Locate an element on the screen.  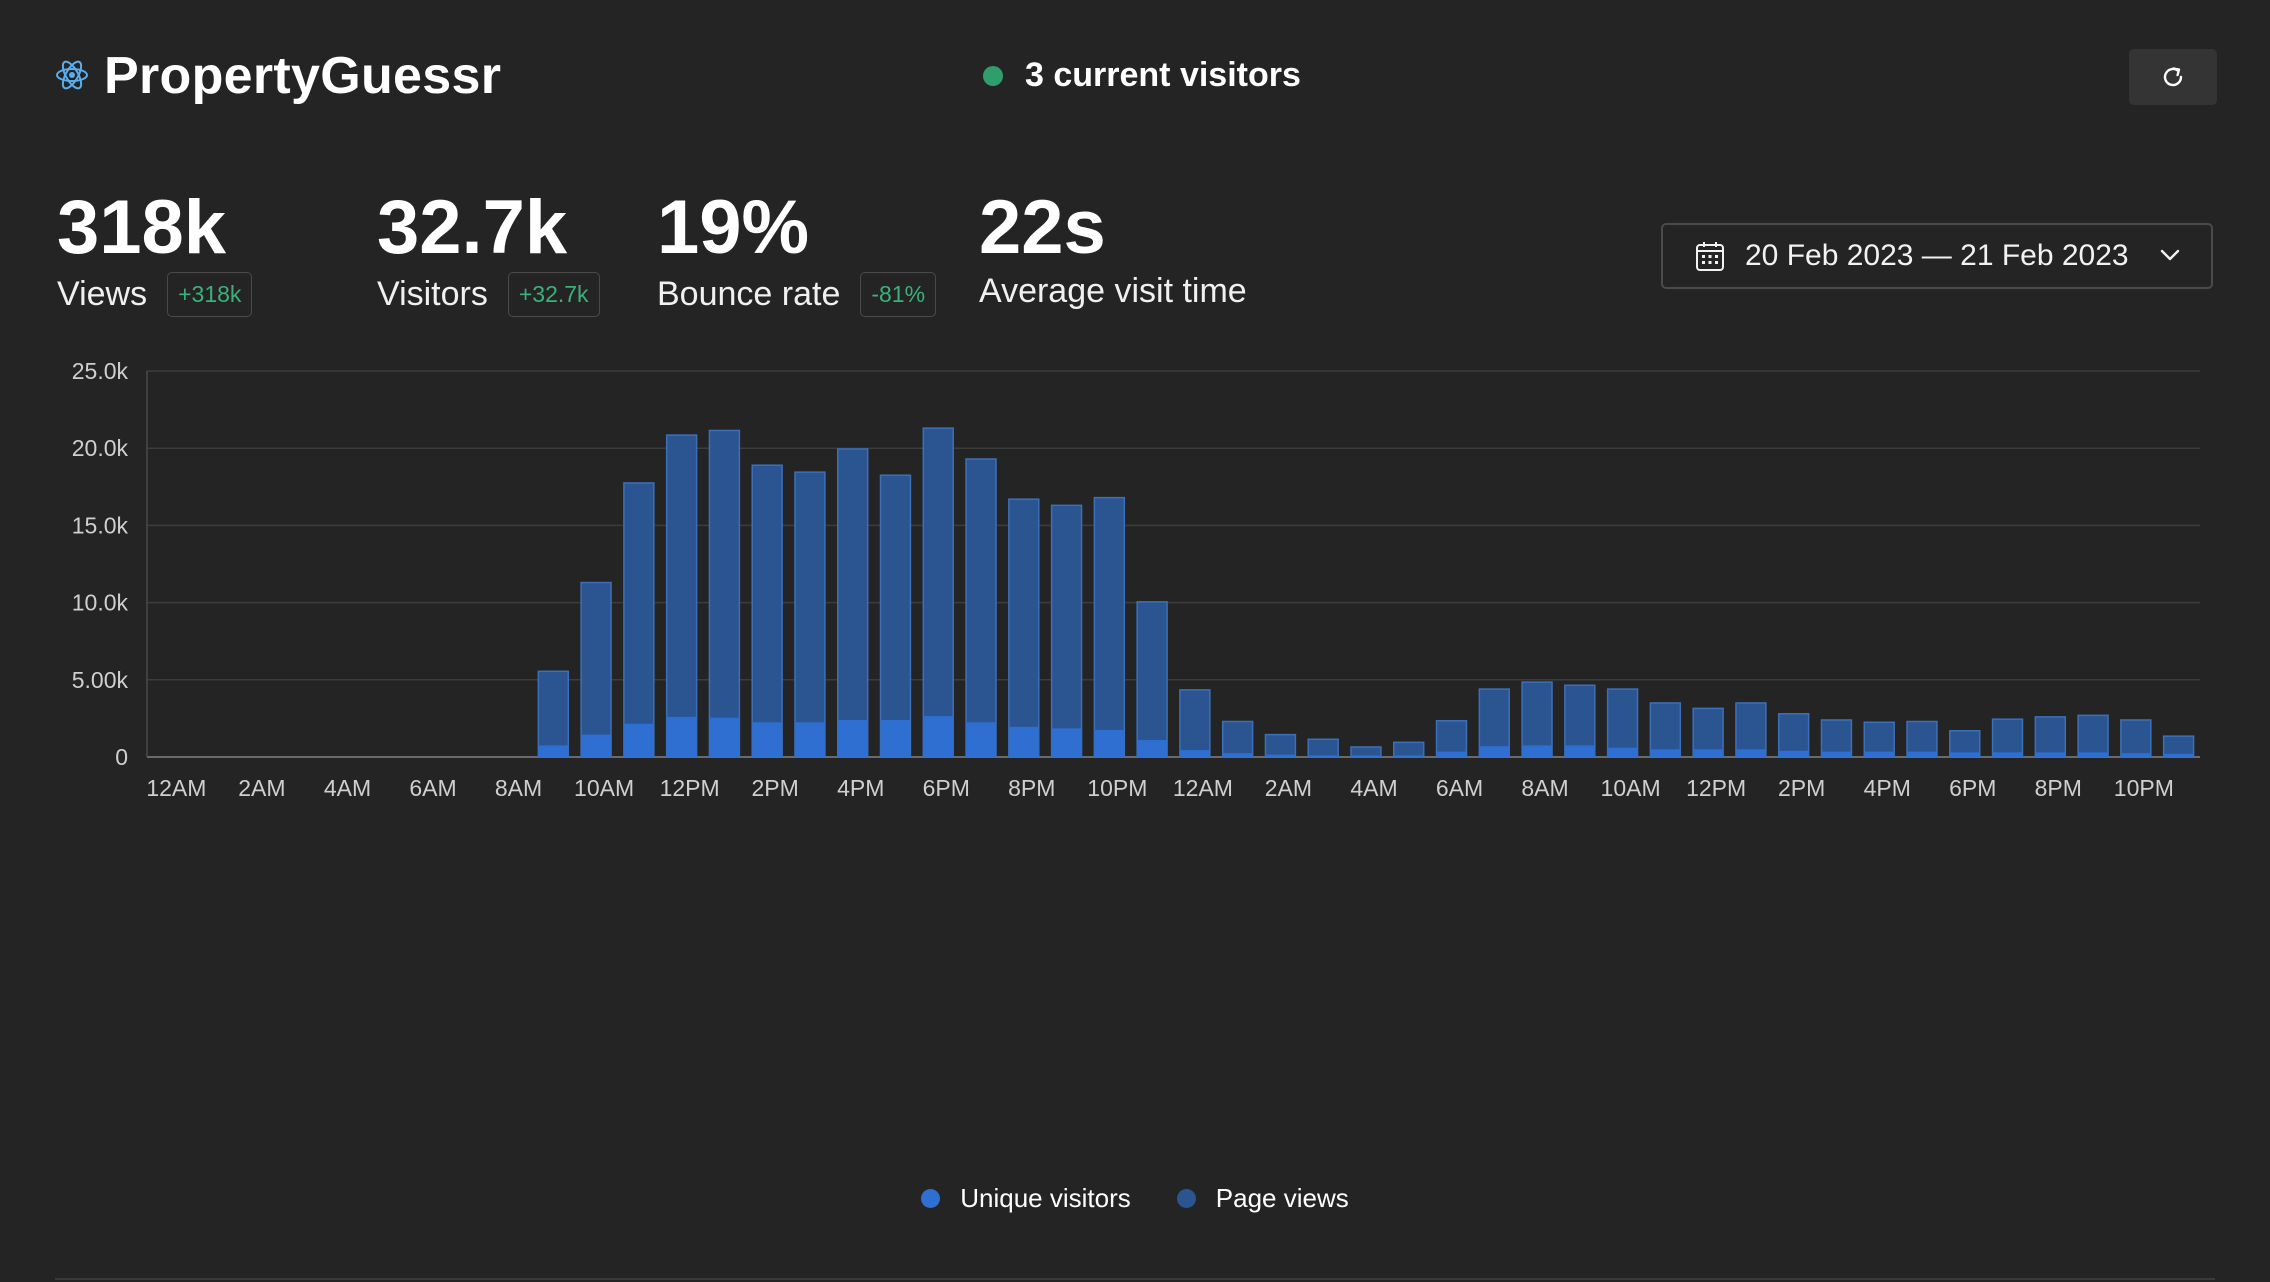
x-tick-label: 4AM is located at coordinates (347, 788).